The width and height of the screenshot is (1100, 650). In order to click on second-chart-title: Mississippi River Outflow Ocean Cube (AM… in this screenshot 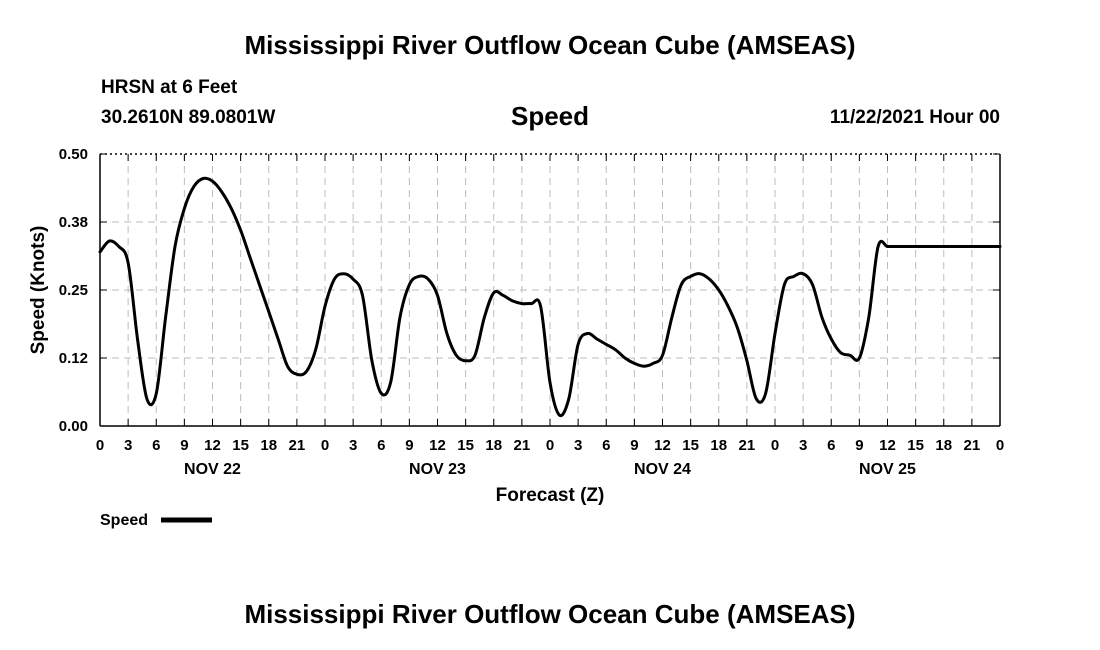, I will do `click(550, 614)`.